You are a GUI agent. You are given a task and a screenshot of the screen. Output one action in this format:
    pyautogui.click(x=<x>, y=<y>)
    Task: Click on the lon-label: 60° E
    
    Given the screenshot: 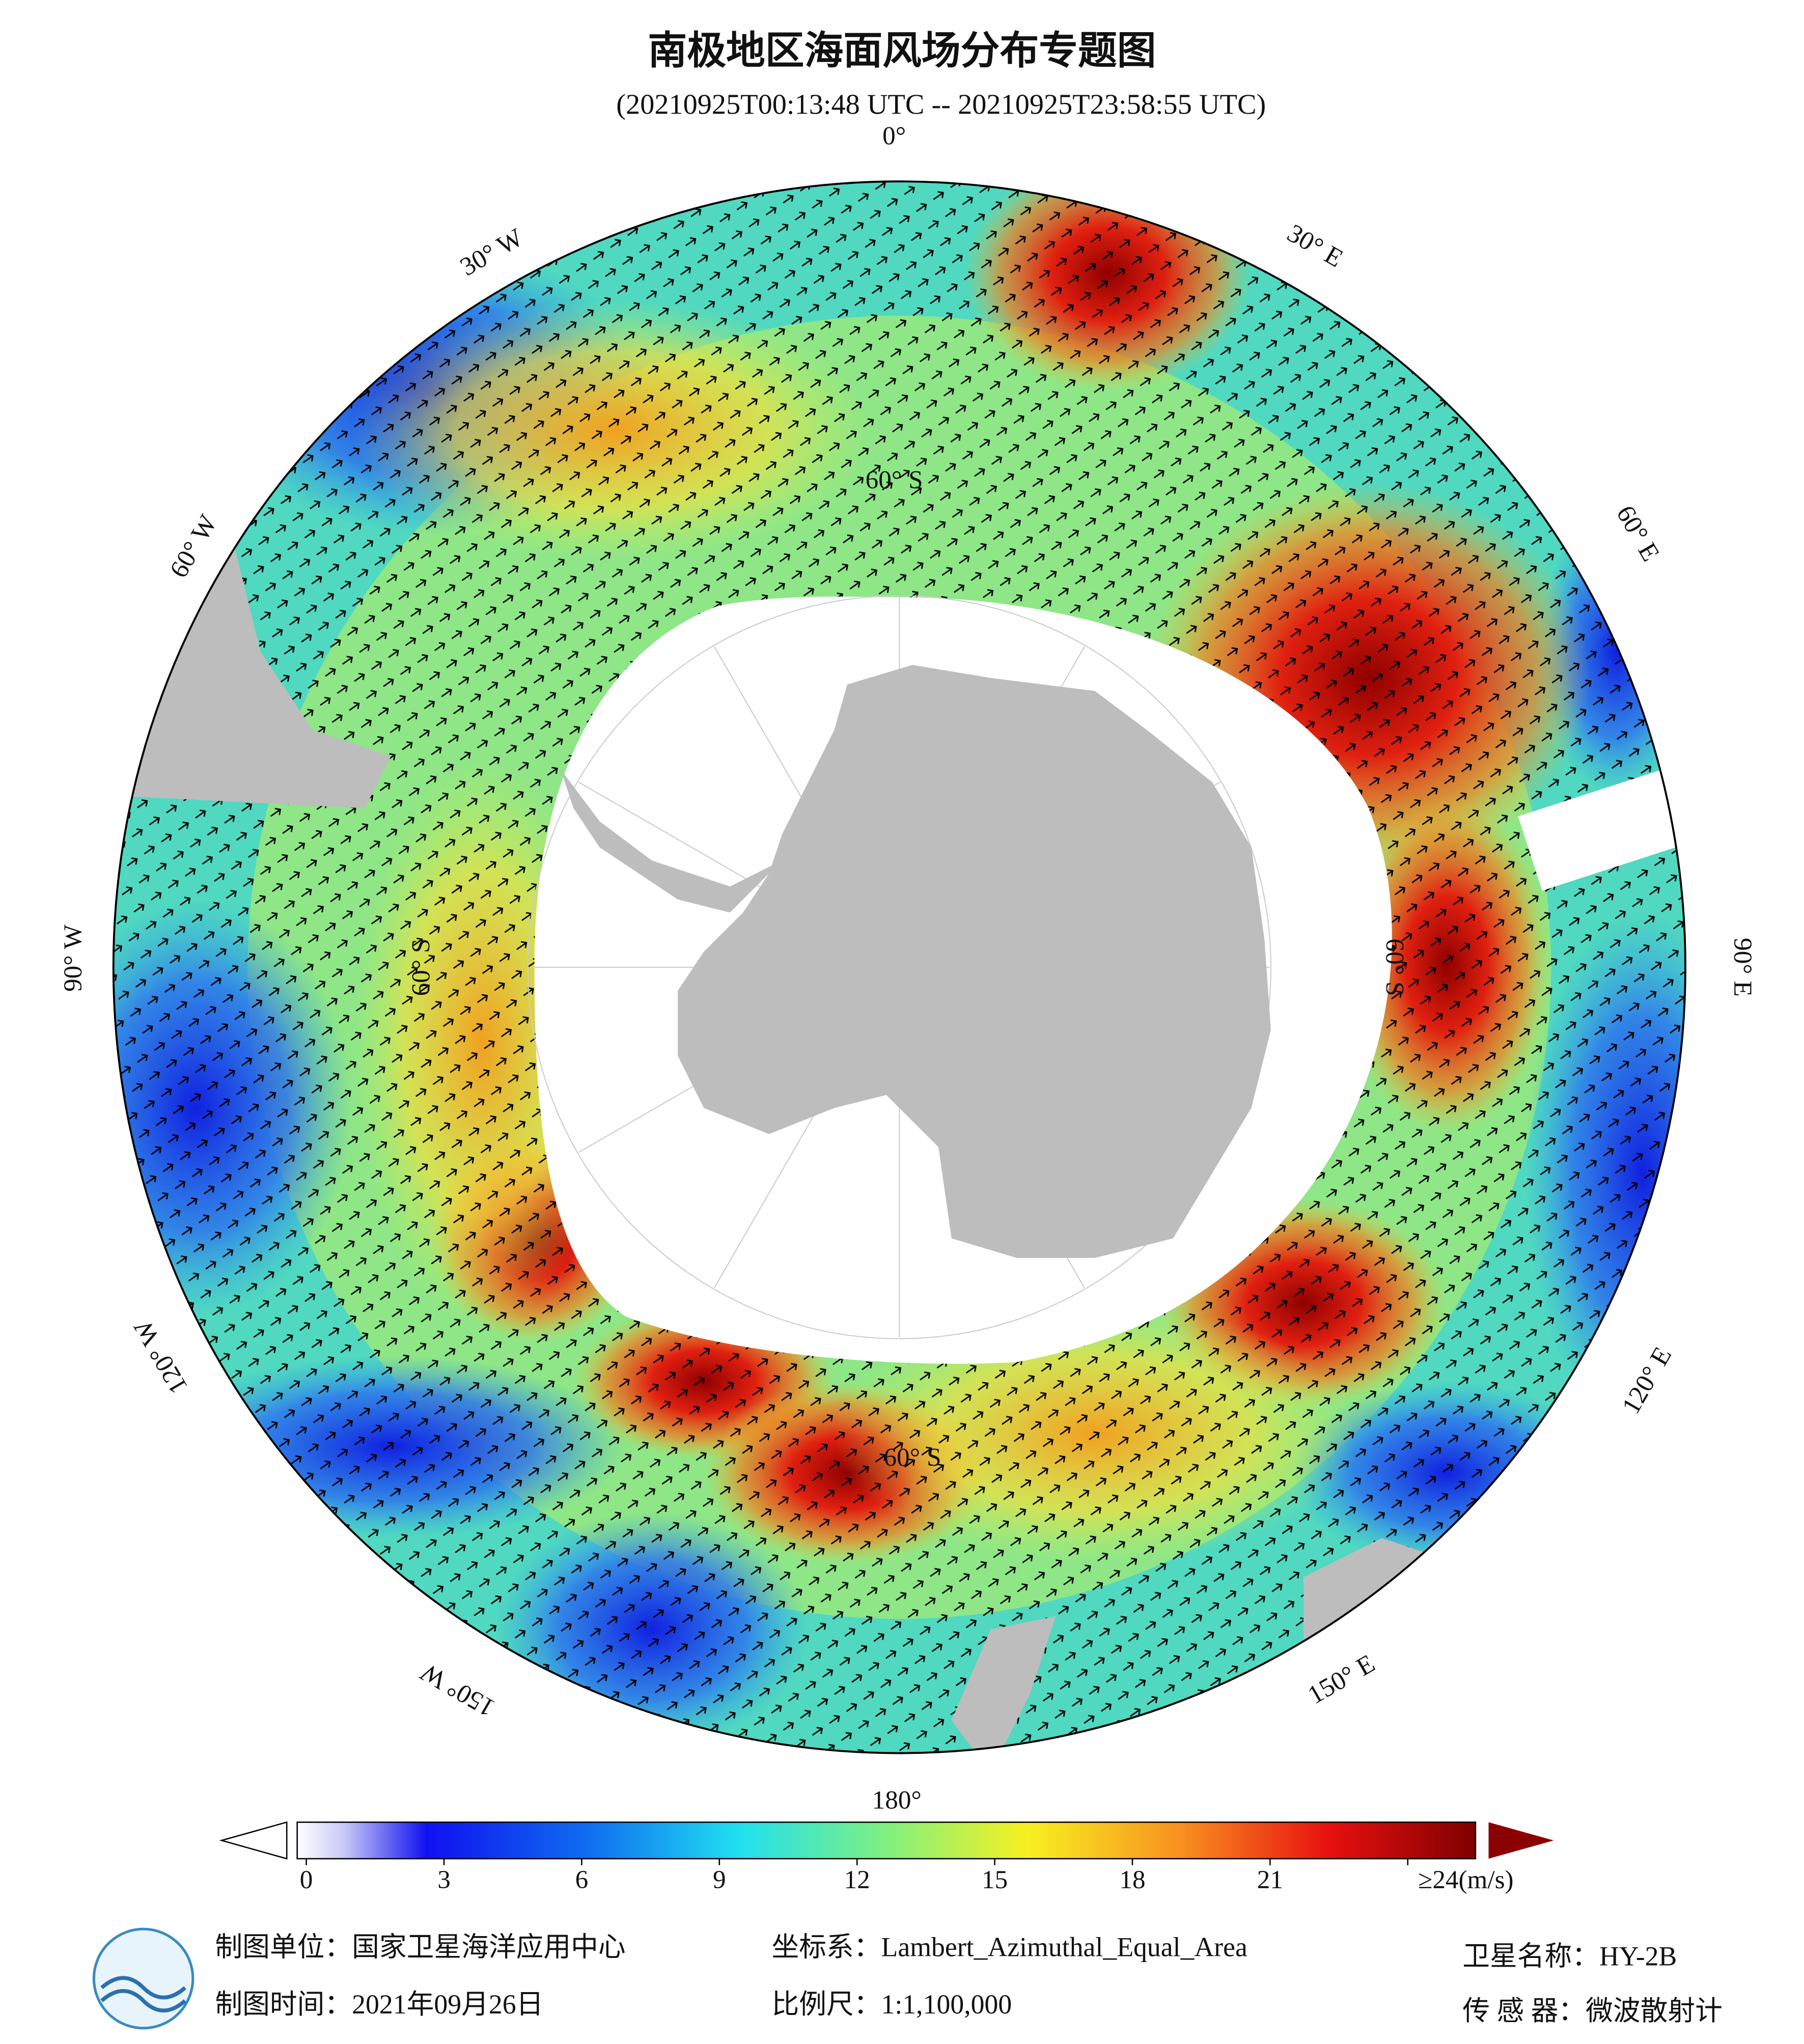 What is the action you would take?
    pyautogui.click(x=1638, y=533)
    